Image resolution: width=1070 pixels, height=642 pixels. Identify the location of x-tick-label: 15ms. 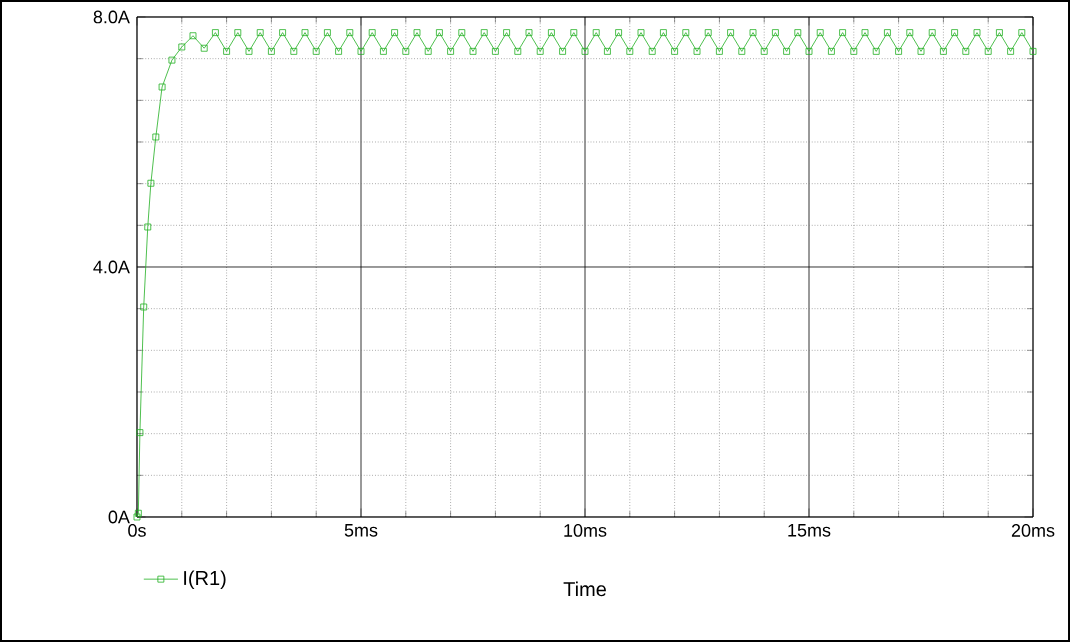
(809, 530).